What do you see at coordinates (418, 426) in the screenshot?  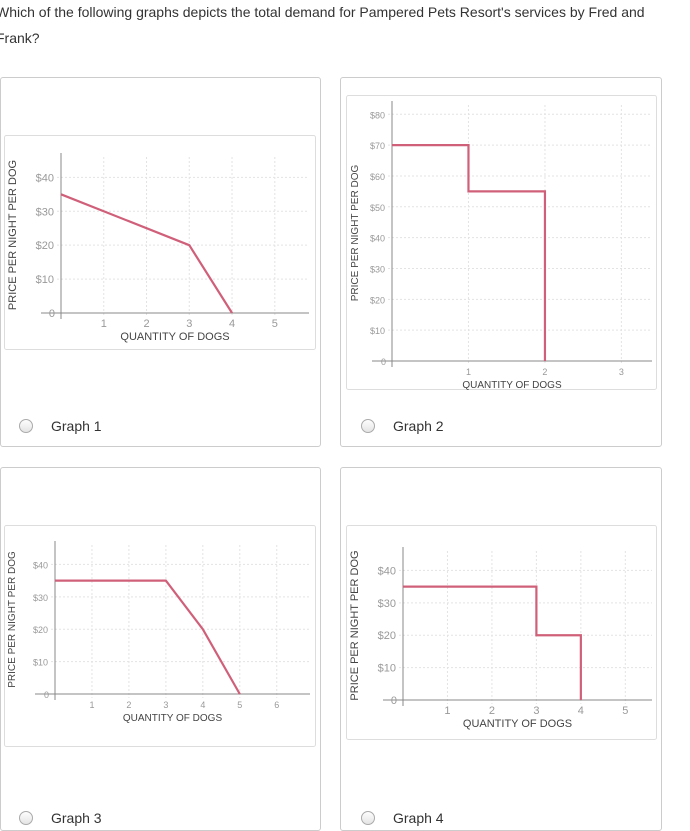 I see `option-label-graph-2: Graph 2` at bounding box center [418, 426].